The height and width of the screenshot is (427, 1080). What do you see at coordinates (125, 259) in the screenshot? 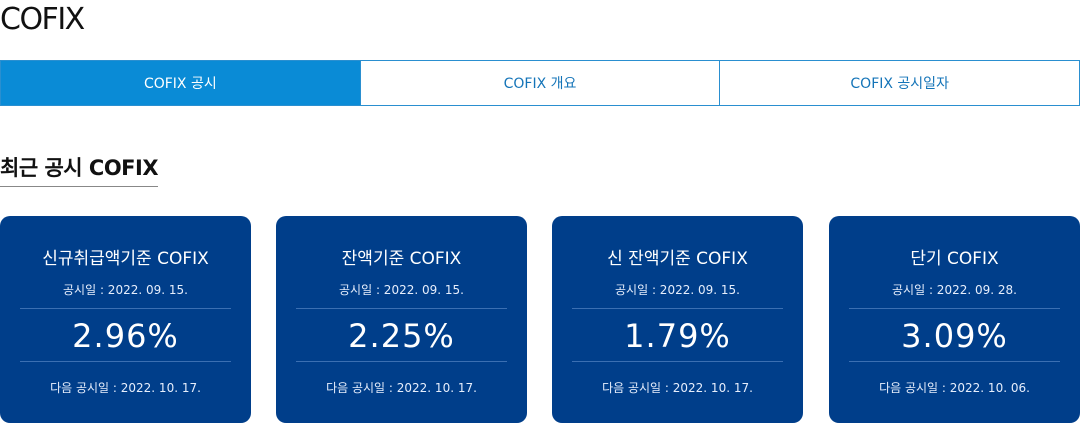
I see `card-title: 신규취급액기준 COFIX` at bounding box center [125, 259].